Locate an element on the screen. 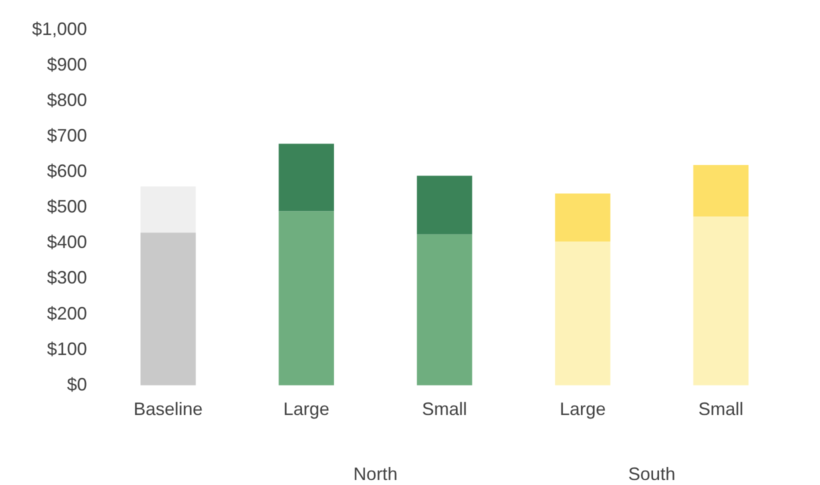 The width and height of the screenshot is (820, 485). y-tick-label: $0 is located at coordinates (77, 384).